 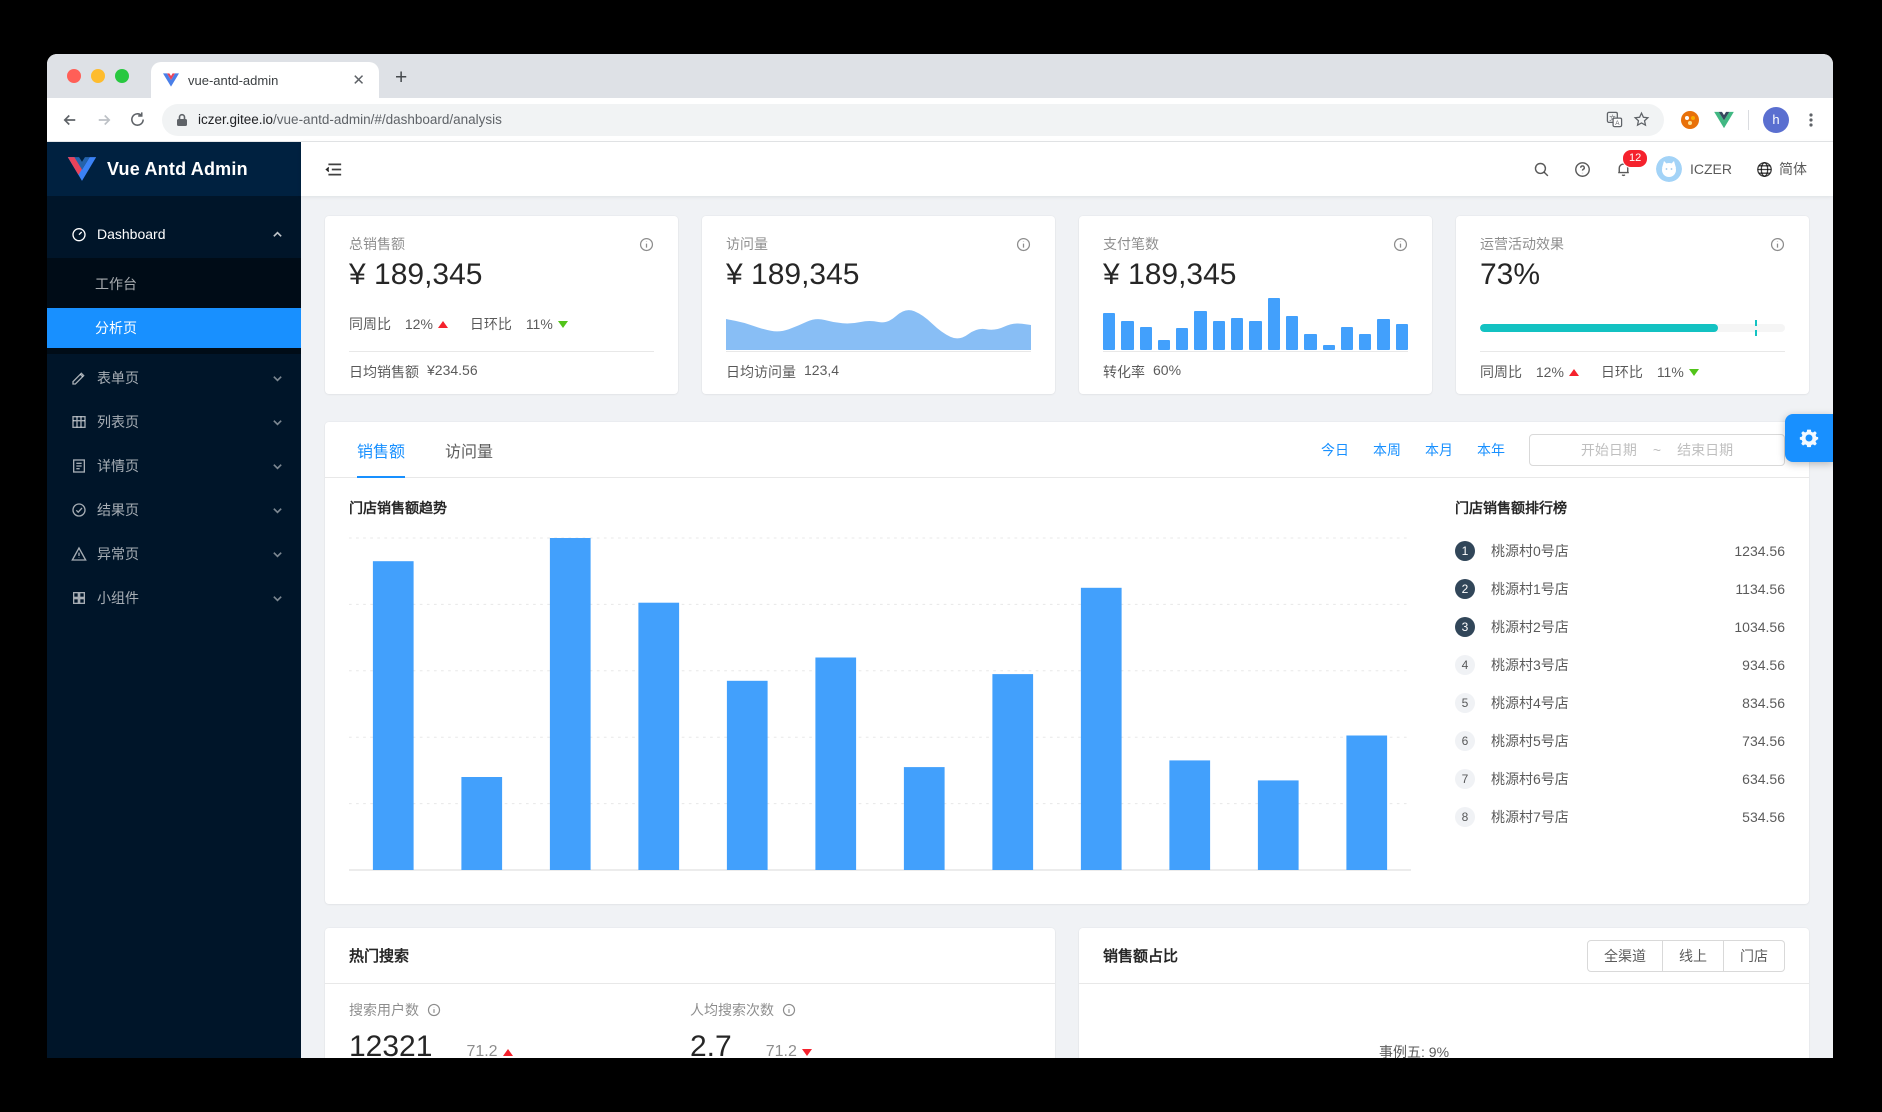 I want to click on vue-extension-icon, so click(x=1724, y=120).